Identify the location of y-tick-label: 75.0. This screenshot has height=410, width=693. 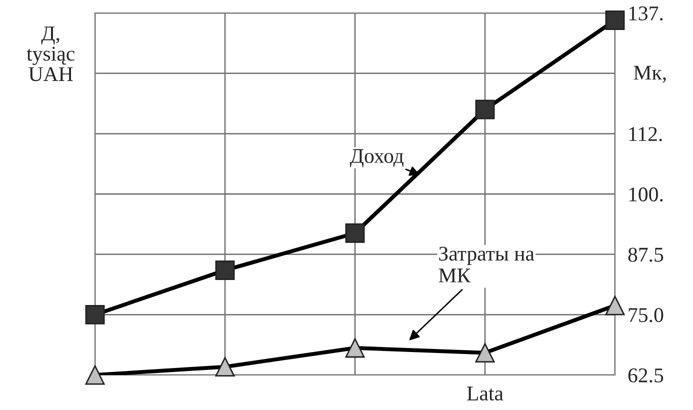
(646, 315).